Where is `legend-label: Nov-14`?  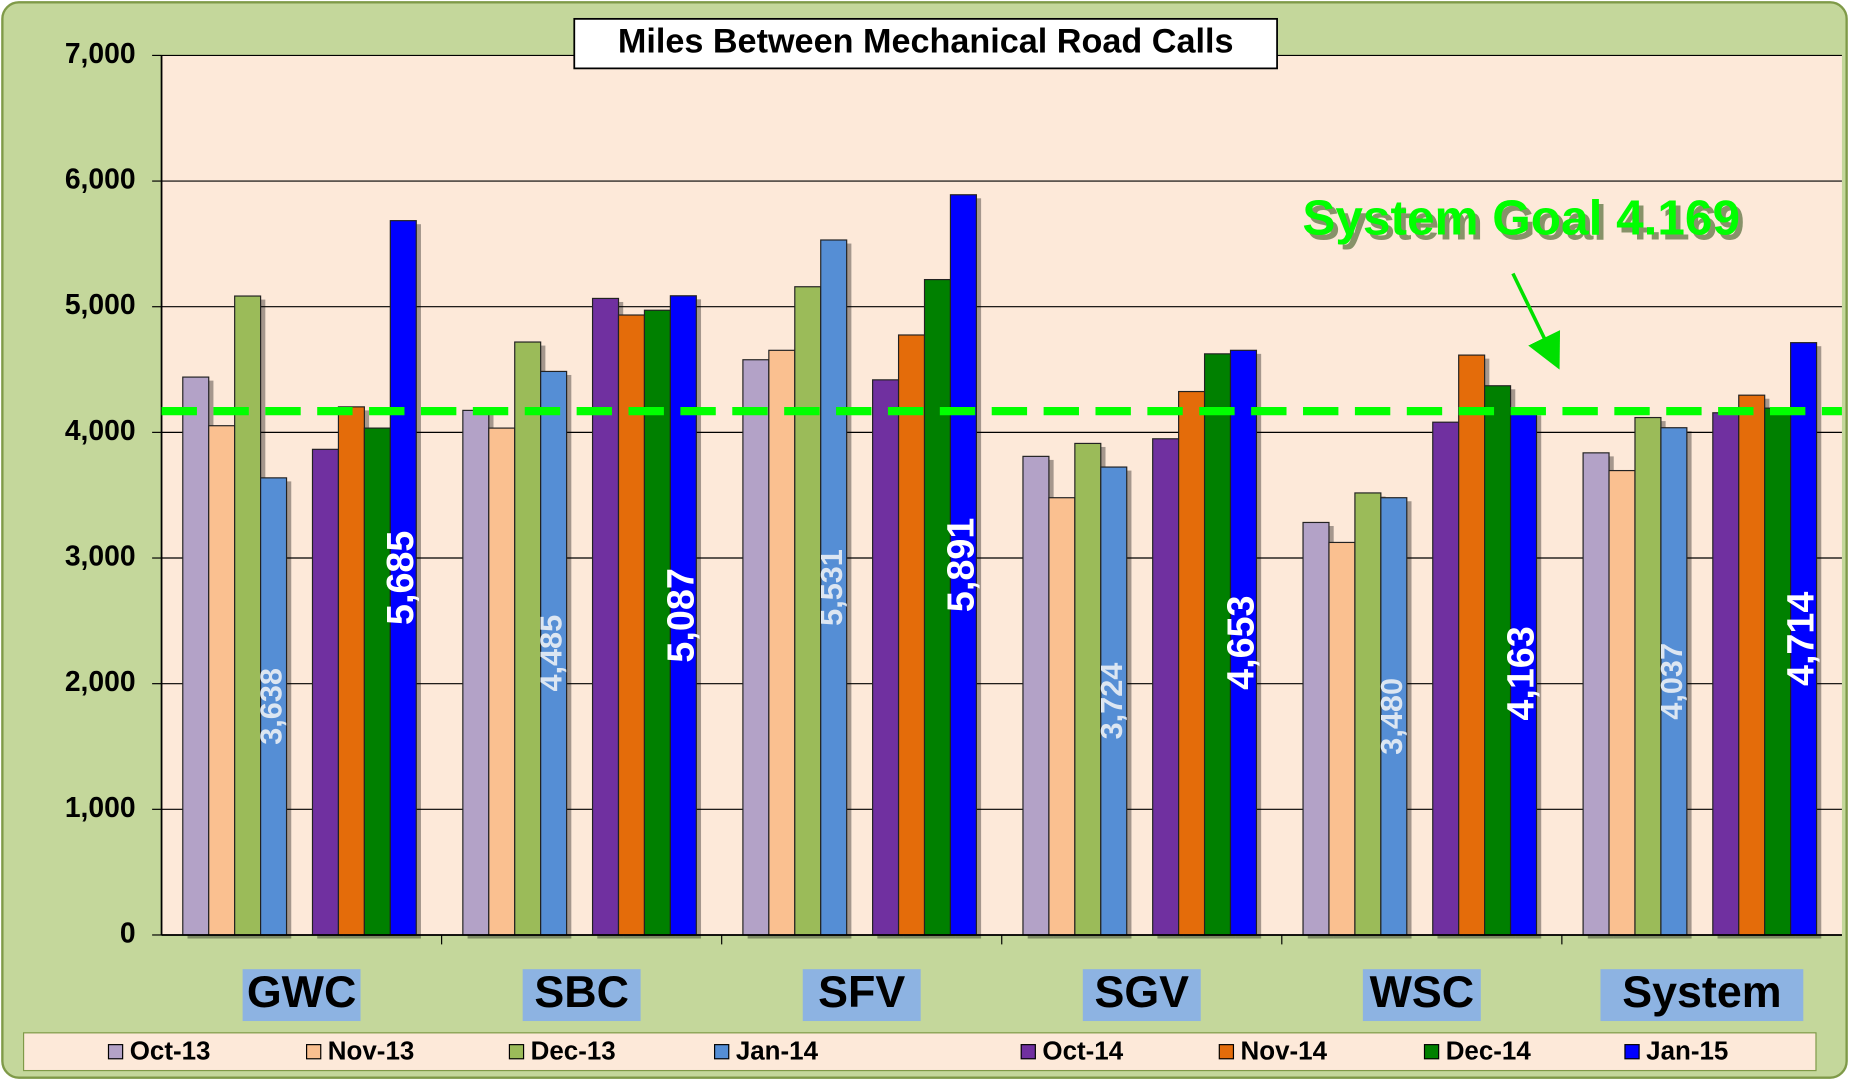
legend-label: Nov-14 is located at coordinates (1284, 1052).